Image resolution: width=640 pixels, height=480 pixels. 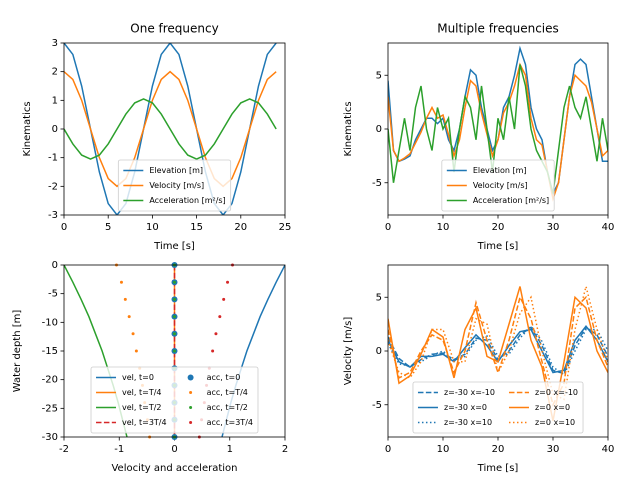 What do you see at coordinates (468, 422) in the screenshot?
I see `legend-label: z=-30 x=10` at bounding box center [468, 422].